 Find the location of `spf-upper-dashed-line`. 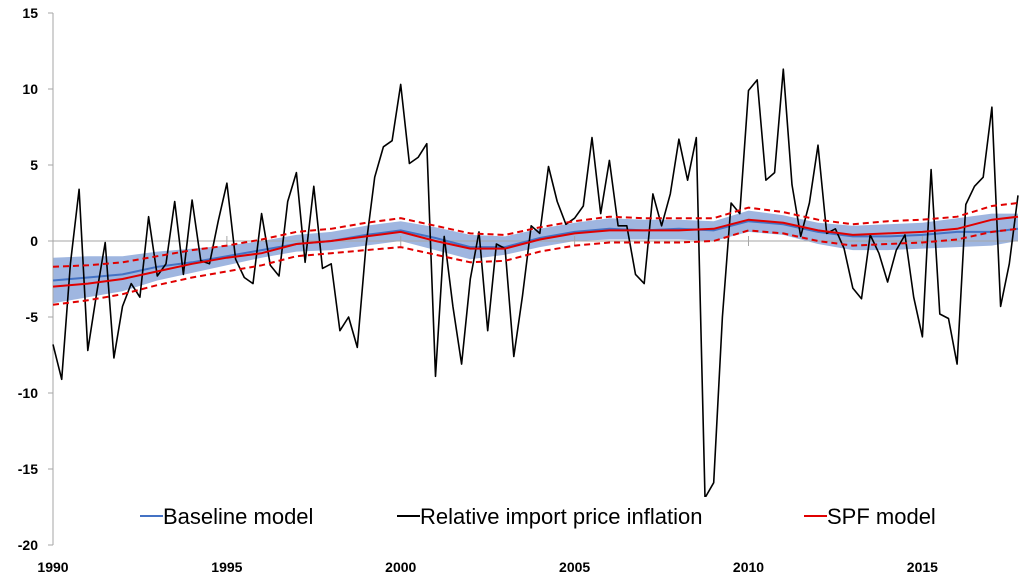

spf-upper-dashed-line is located at coordinates (535, 235).